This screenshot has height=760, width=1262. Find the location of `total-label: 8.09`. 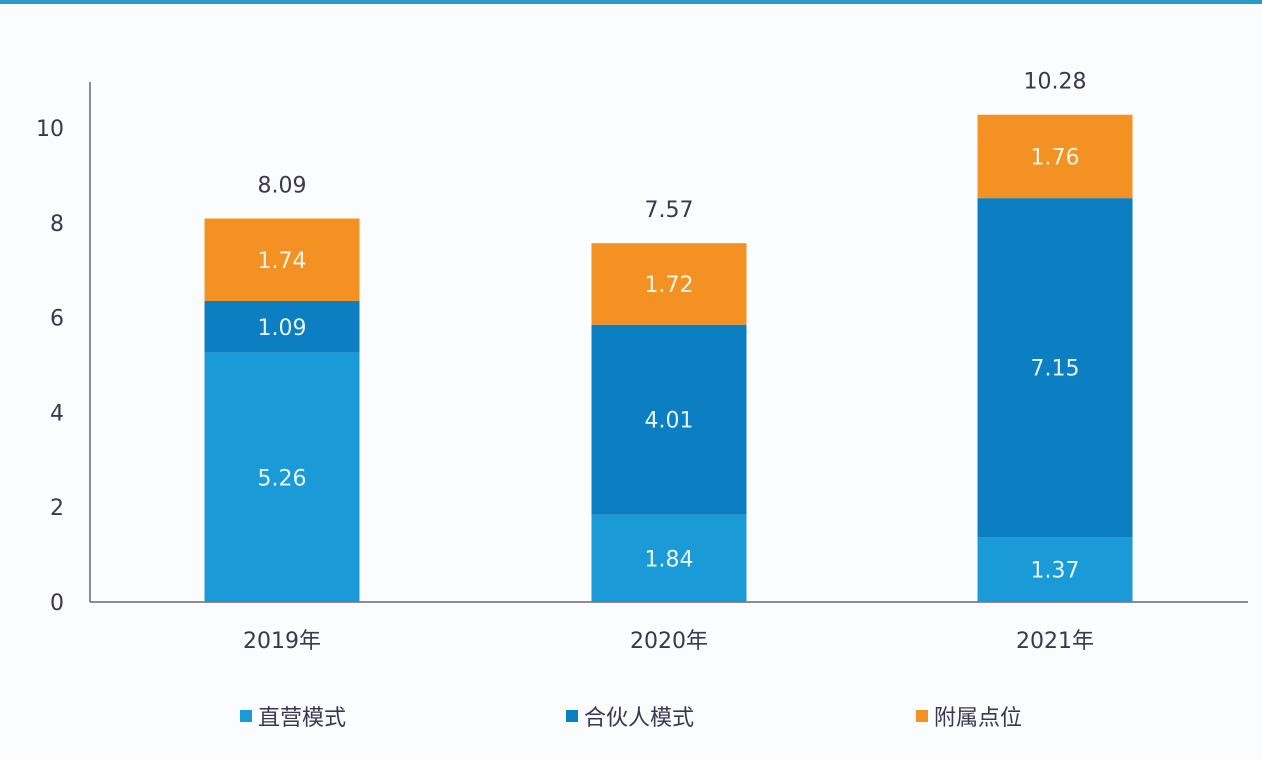

total-label: 8.09 is located at coordinates (282, 186).